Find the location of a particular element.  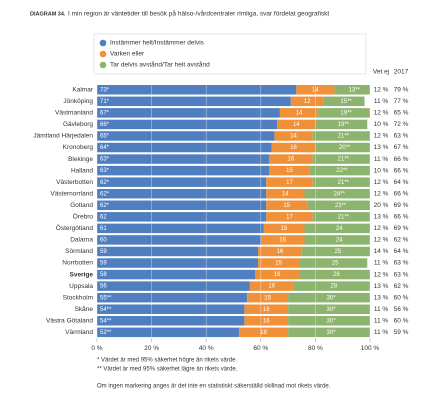

table-cell: 59 % is located at coordinates (401, 332).